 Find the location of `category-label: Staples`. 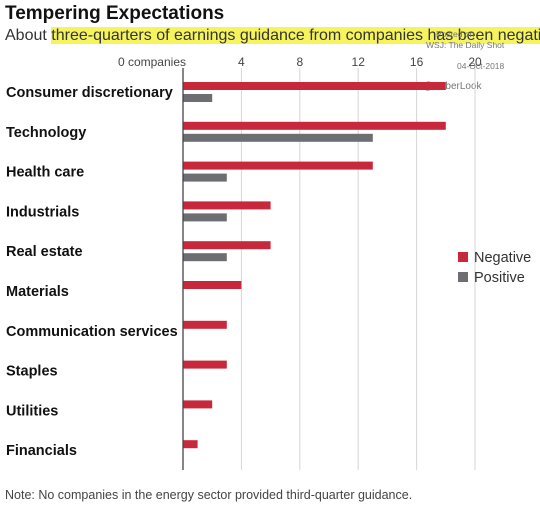

category-label: Staples is located at coordinates (32, 372).